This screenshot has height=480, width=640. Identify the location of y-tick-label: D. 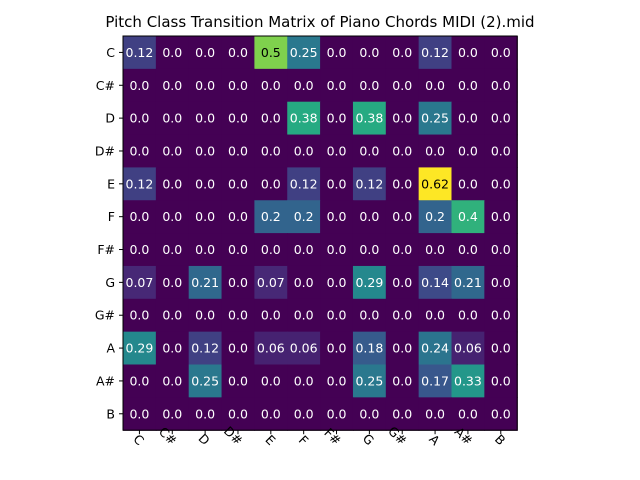
(110, 118).